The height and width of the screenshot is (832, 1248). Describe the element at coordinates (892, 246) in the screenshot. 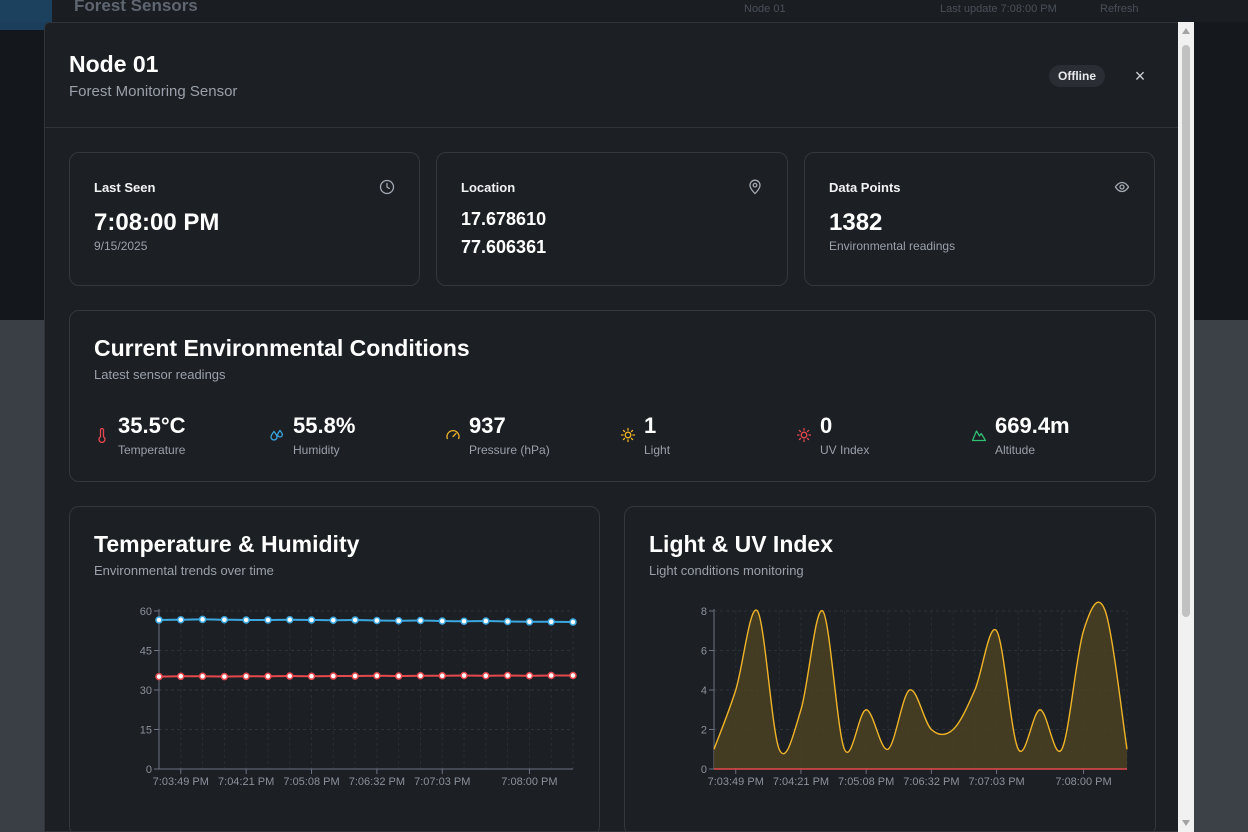

I see `data-points-caption: Environmental readings` at that location.